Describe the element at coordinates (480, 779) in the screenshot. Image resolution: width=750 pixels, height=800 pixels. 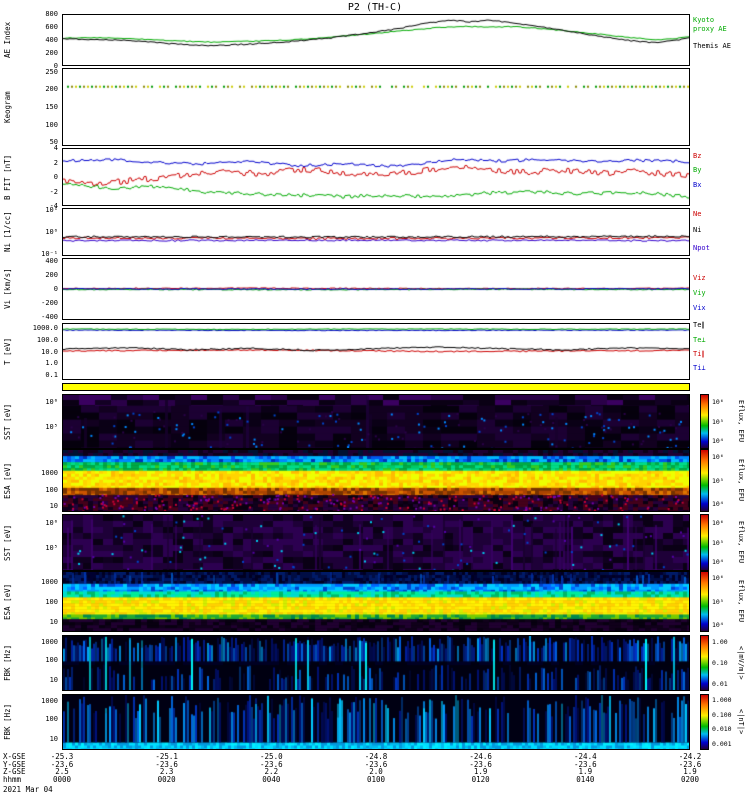
I see `footer-value: 0120` at that location.